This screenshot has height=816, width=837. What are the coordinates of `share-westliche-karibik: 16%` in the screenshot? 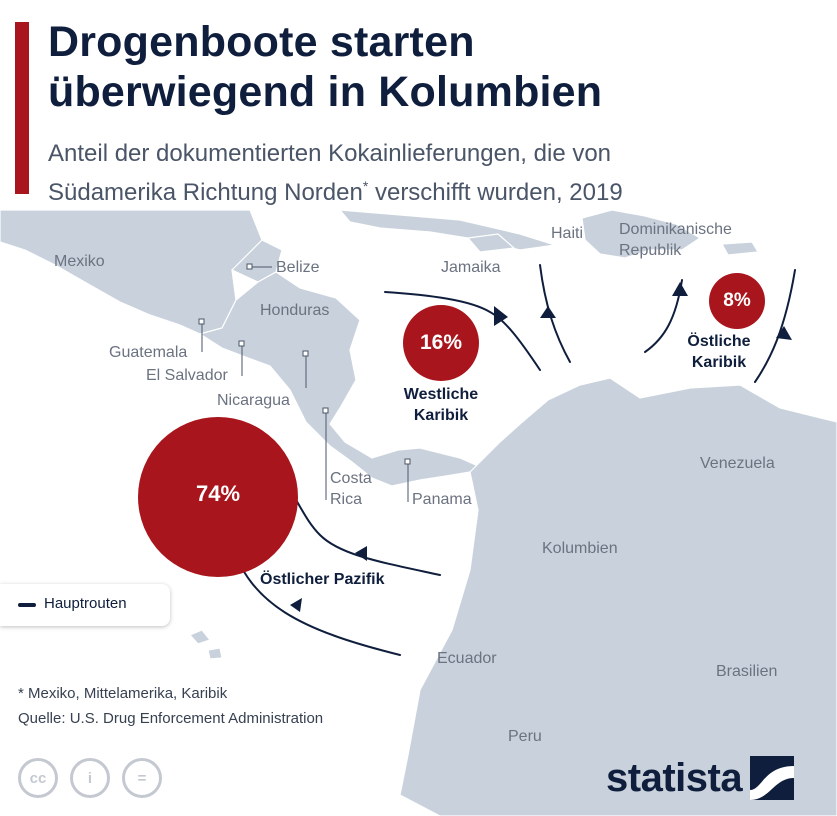 It's located at (441, 342).